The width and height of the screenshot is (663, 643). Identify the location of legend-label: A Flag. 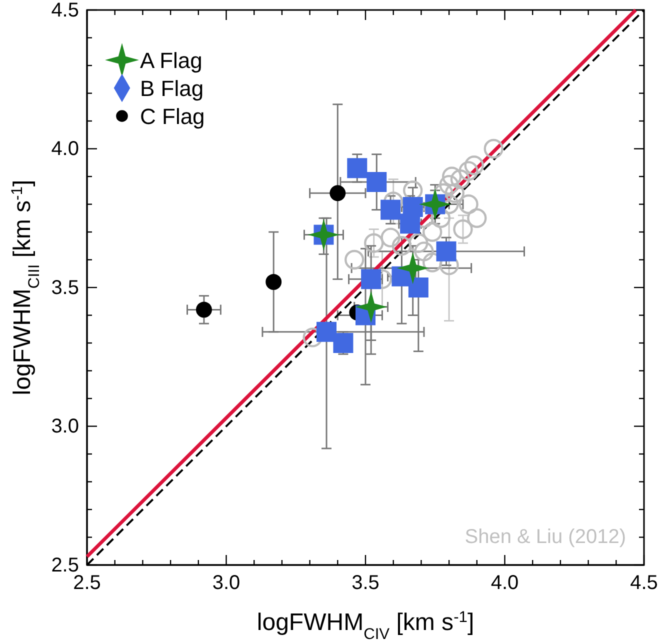
(171, 60).